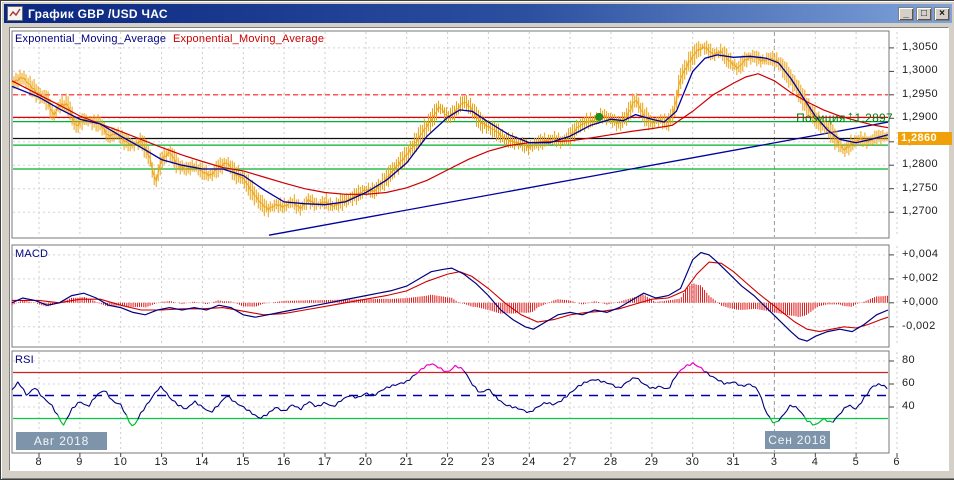 The width and height of the screenshot is (954, 480). What do you see at coordinates (249, 39) in the screenshot?
I see `ema-slow-label: Exponential_Moving_Average` at bounding box center [249, 39].